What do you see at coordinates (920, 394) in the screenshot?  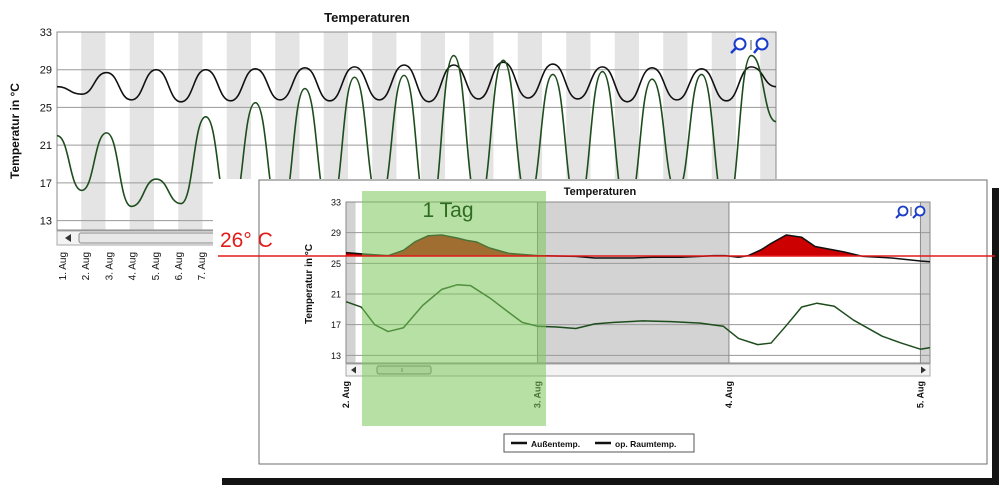 I see `front-chart-x-tick-label: 5. Aug` at bounding box center [920, 394].